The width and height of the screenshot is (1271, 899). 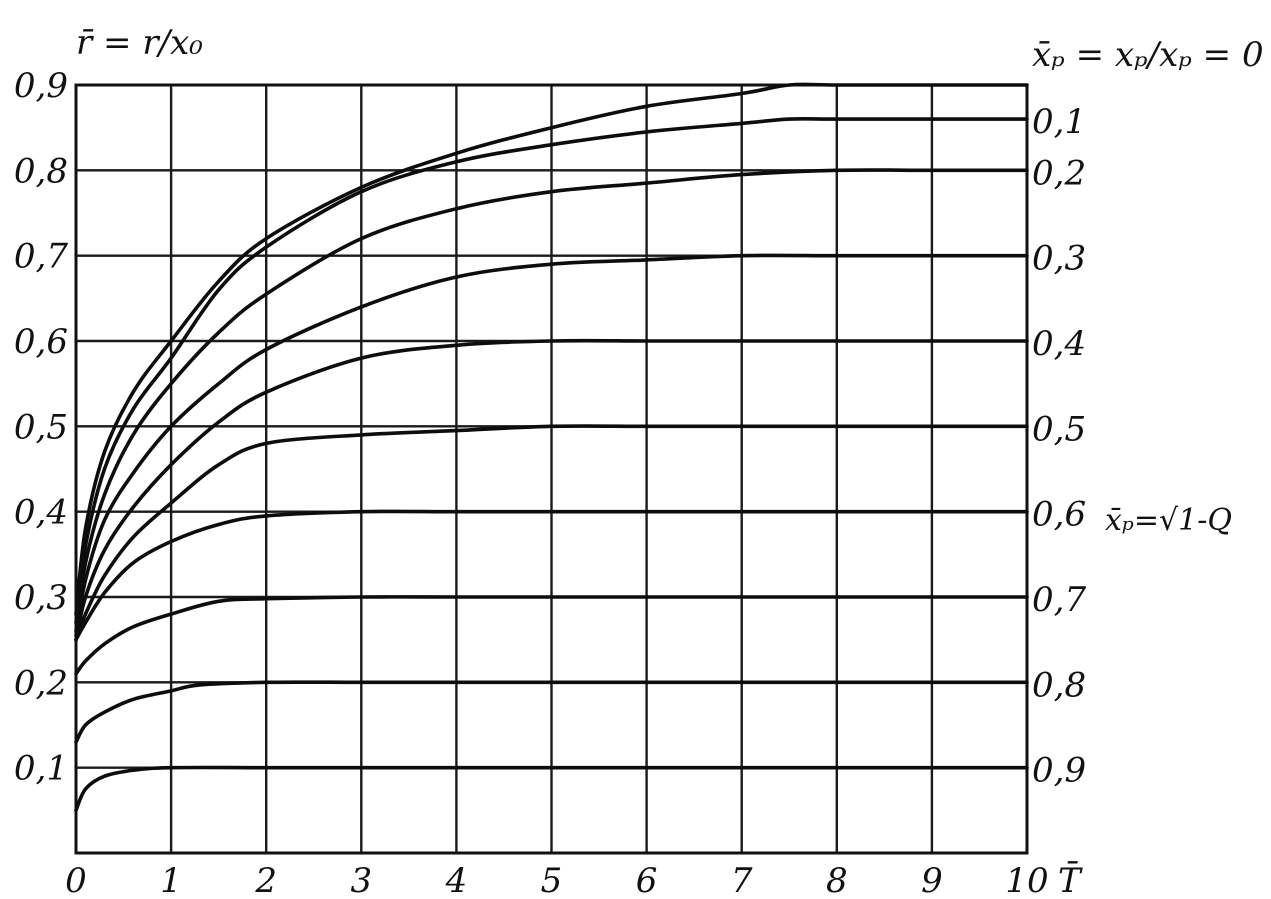 What do you see at coordinates (552, 880) in the screenshot?
I see `x-tick-label: 5` at bounding box center [552, 880].